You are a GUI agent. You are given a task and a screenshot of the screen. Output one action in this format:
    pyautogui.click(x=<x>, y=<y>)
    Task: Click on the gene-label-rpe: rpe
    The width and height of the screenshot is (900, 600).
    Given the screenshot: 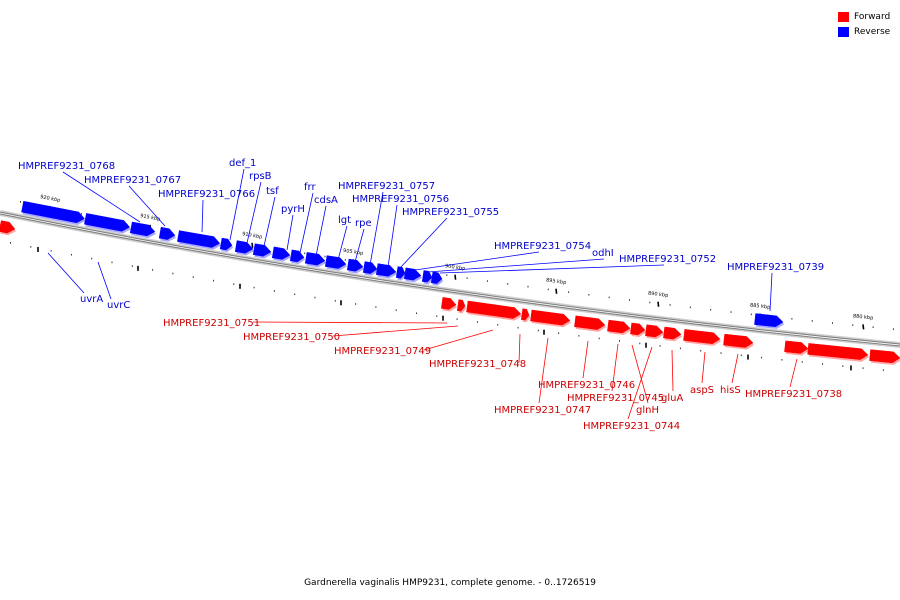 What is the action you would take?
    pyautogui.click(x=363, y=223)
    